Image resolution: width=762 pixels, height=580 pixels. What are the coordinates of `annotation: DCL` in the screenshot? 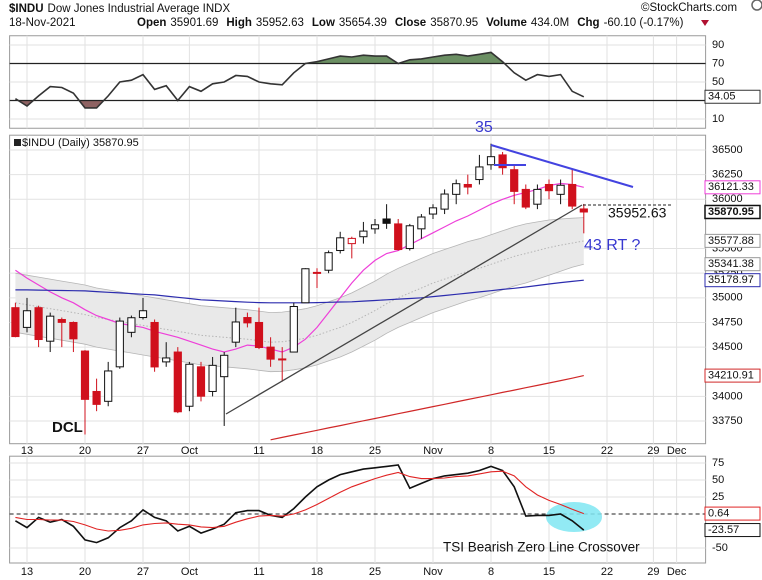 It's located at (67, 427).